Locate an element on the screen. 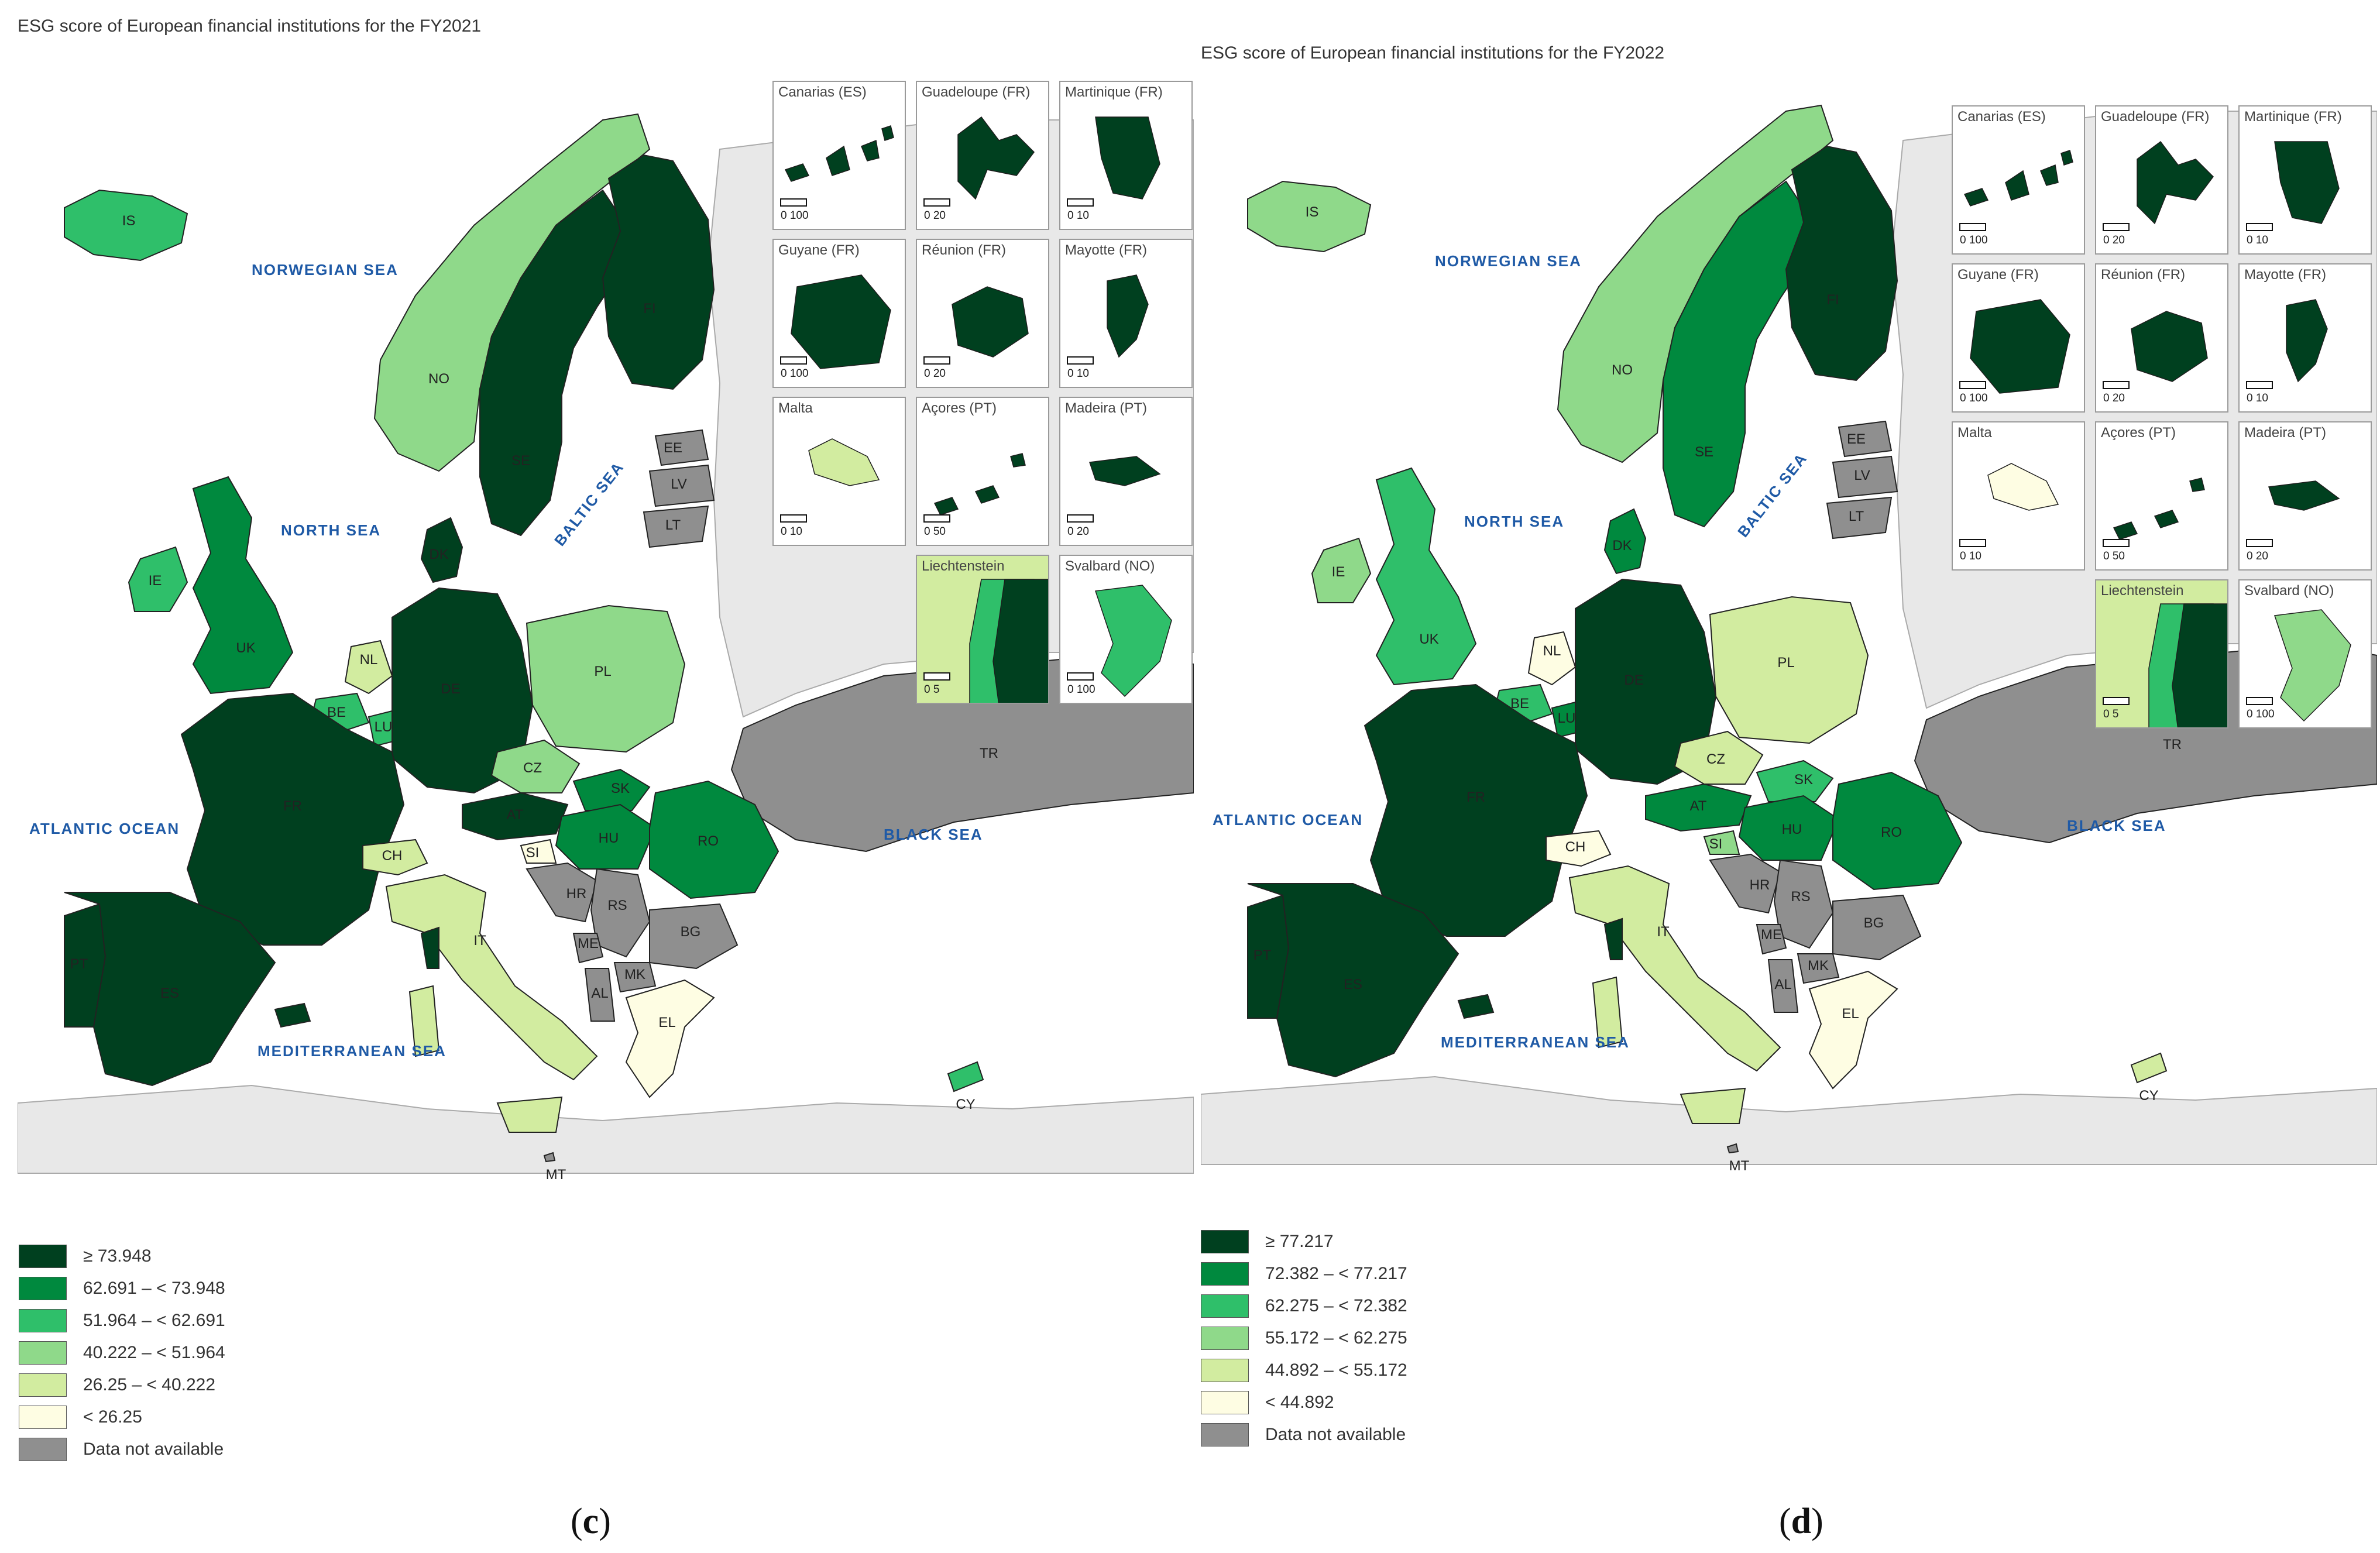 The width and height of the screenshot is (2380, 1553). country-rs is located at coordinates (1803, 904).